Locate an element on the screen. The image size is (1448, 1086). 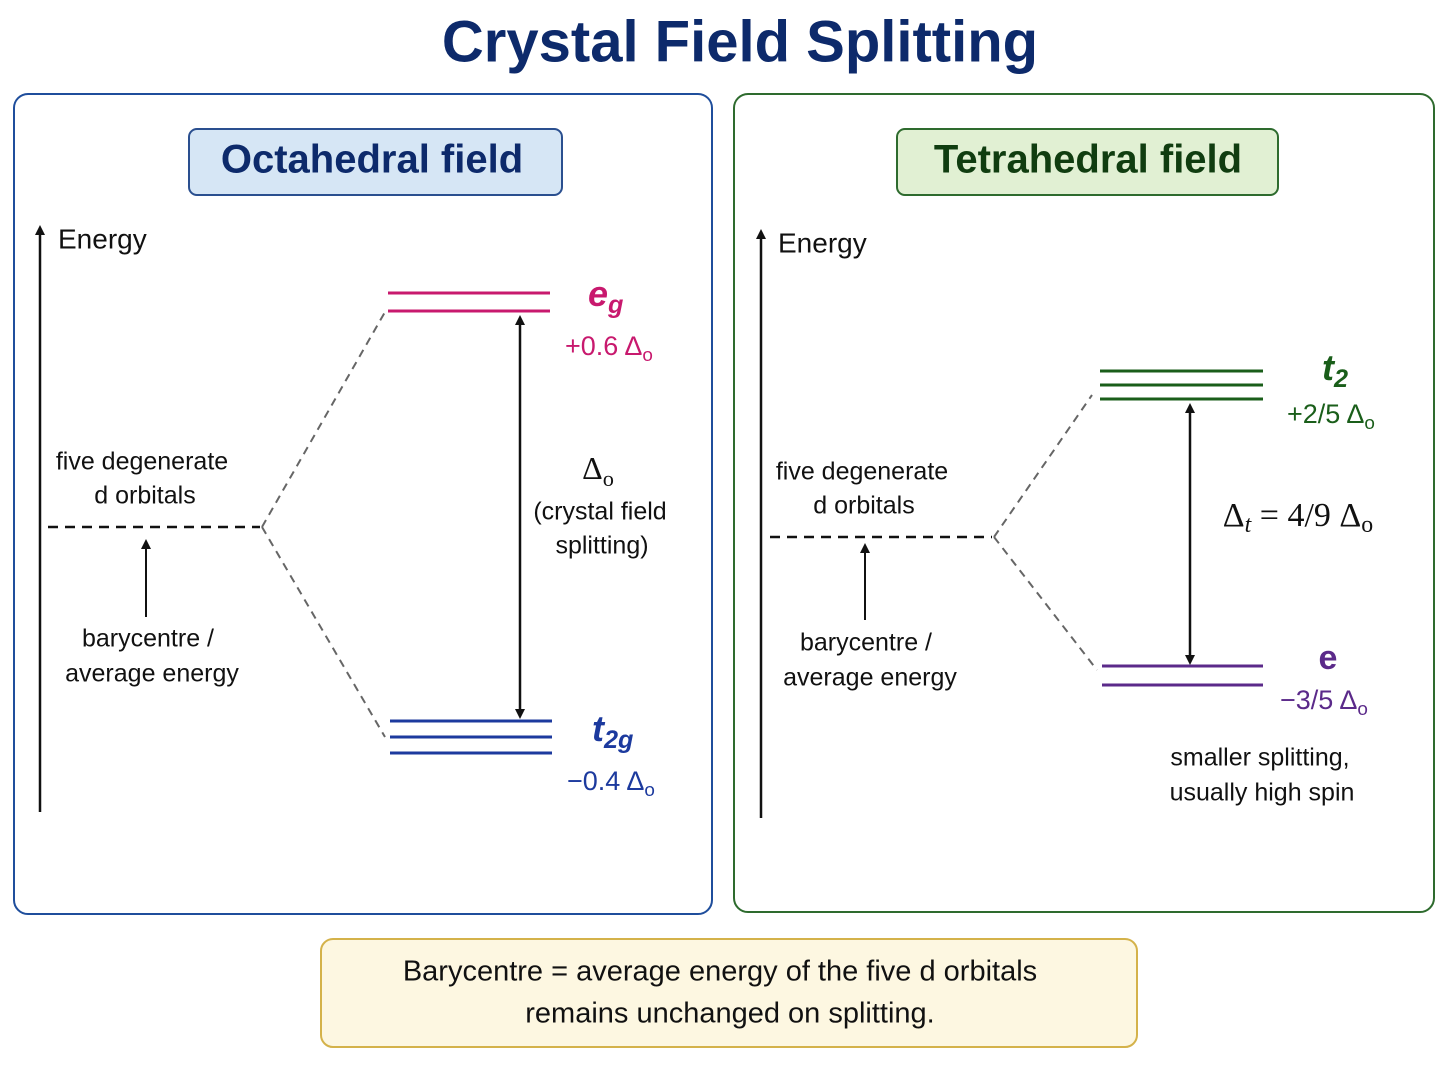
splitting-symbol: Δo is located at coordinates (598, 470).